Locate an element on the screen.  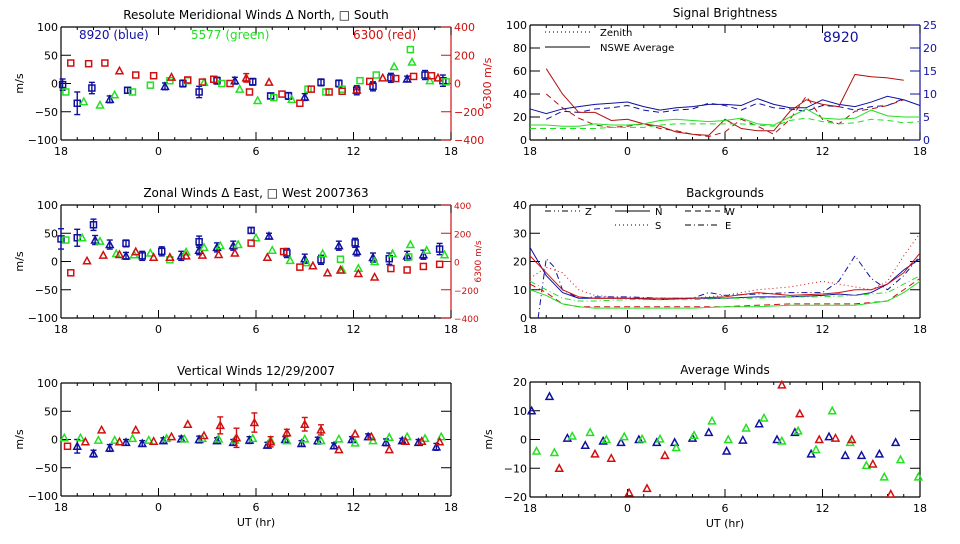
y2-tick-label: 0 is located at coordinates (457, 84).